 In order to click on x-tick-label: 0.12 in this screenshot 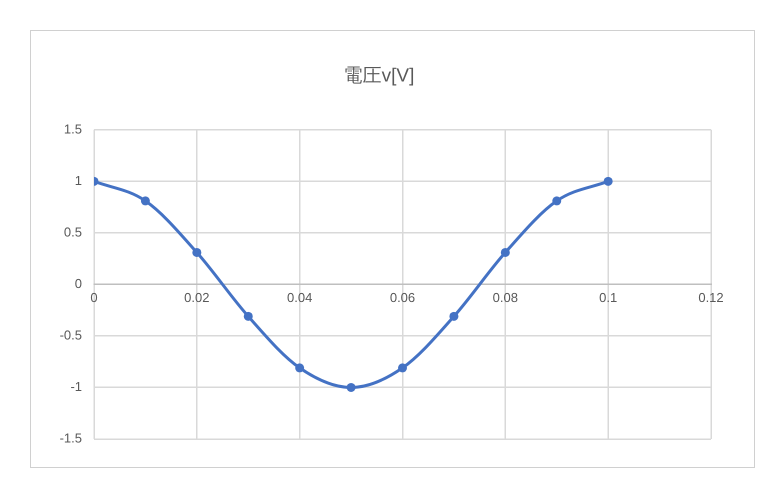, I will do `click(711, 297)`.